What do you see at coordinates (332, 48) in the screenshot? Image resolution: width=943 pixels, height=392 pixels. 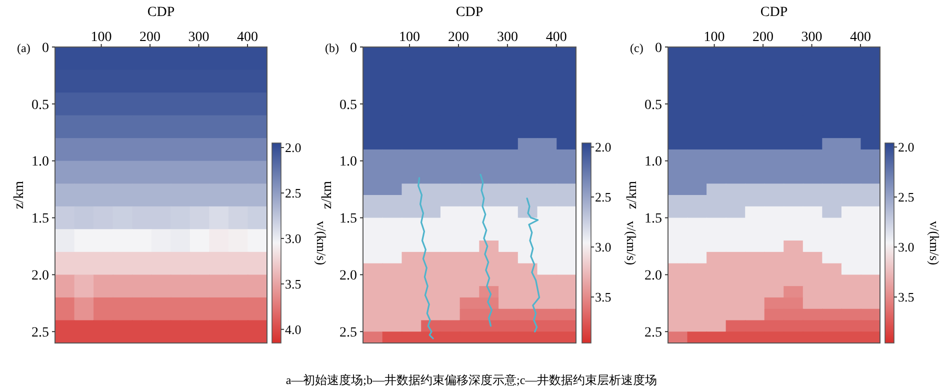 I see `text: (b)` at bounding box center [332, 48].